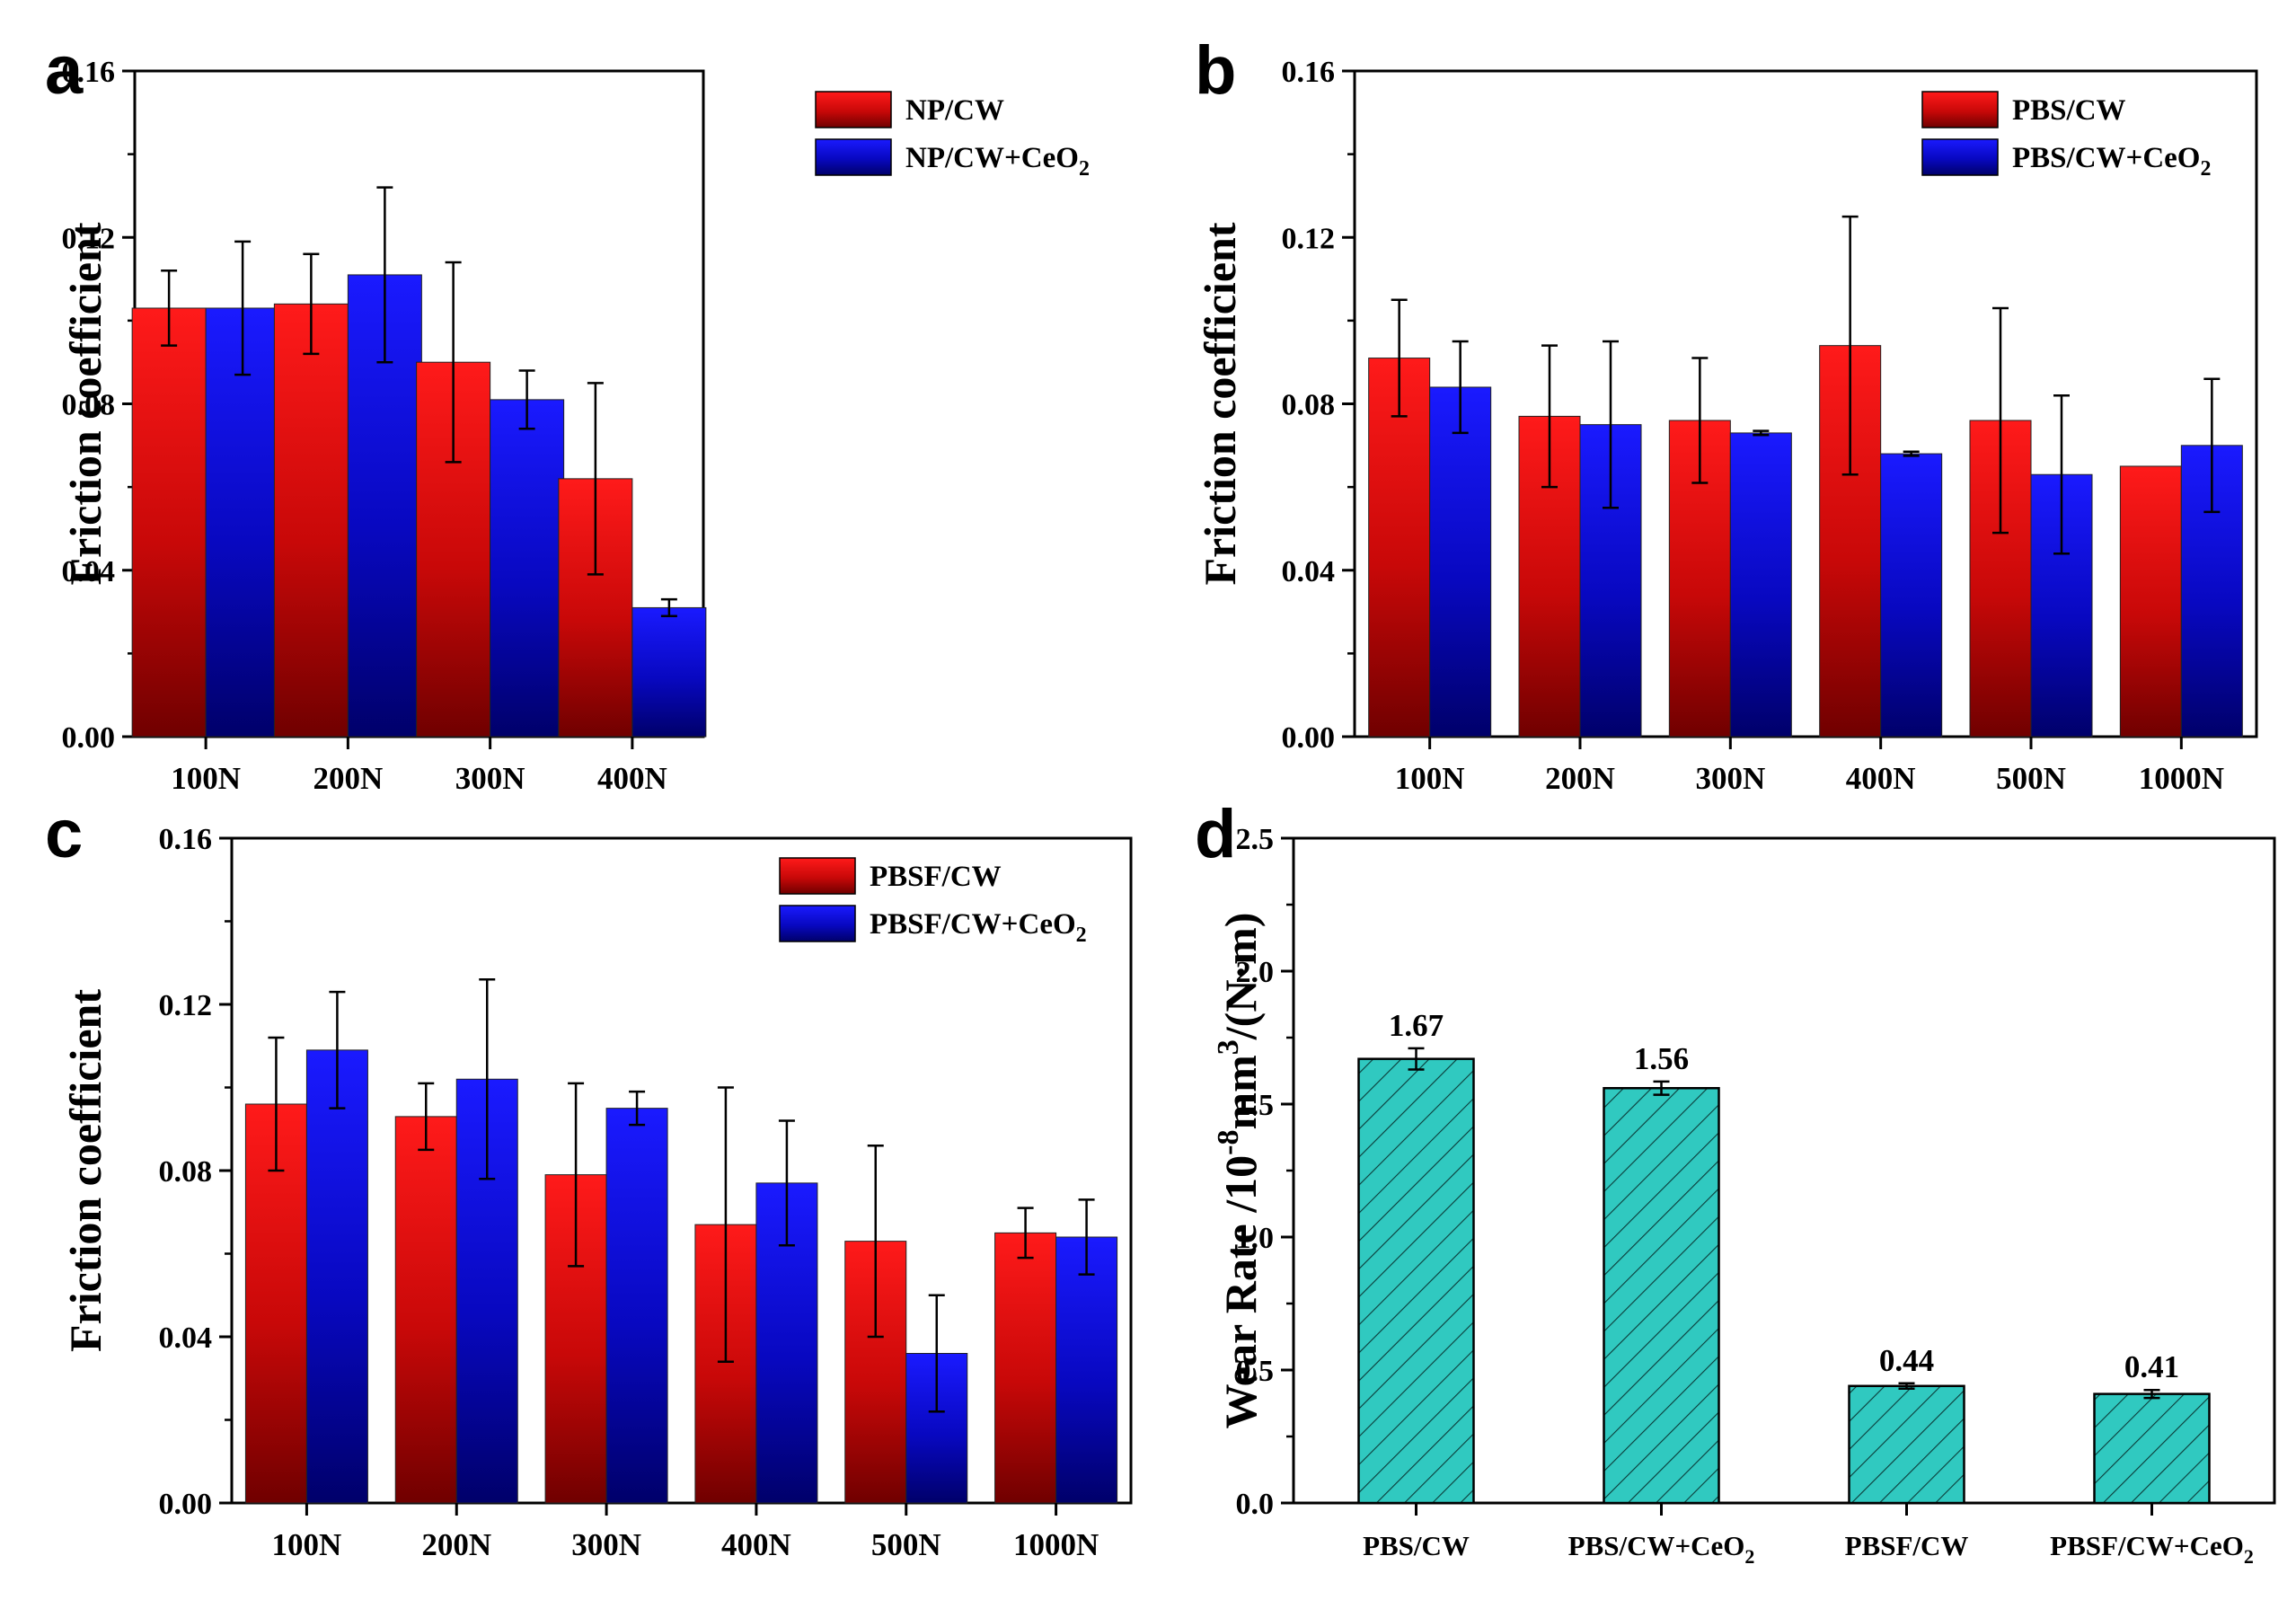 The height and width of the screenshot is (1600, 2296). Describe the element at coordinates (637, 1306) in the screenshot. I see `panel-c-bar-blue-300N` at that location.